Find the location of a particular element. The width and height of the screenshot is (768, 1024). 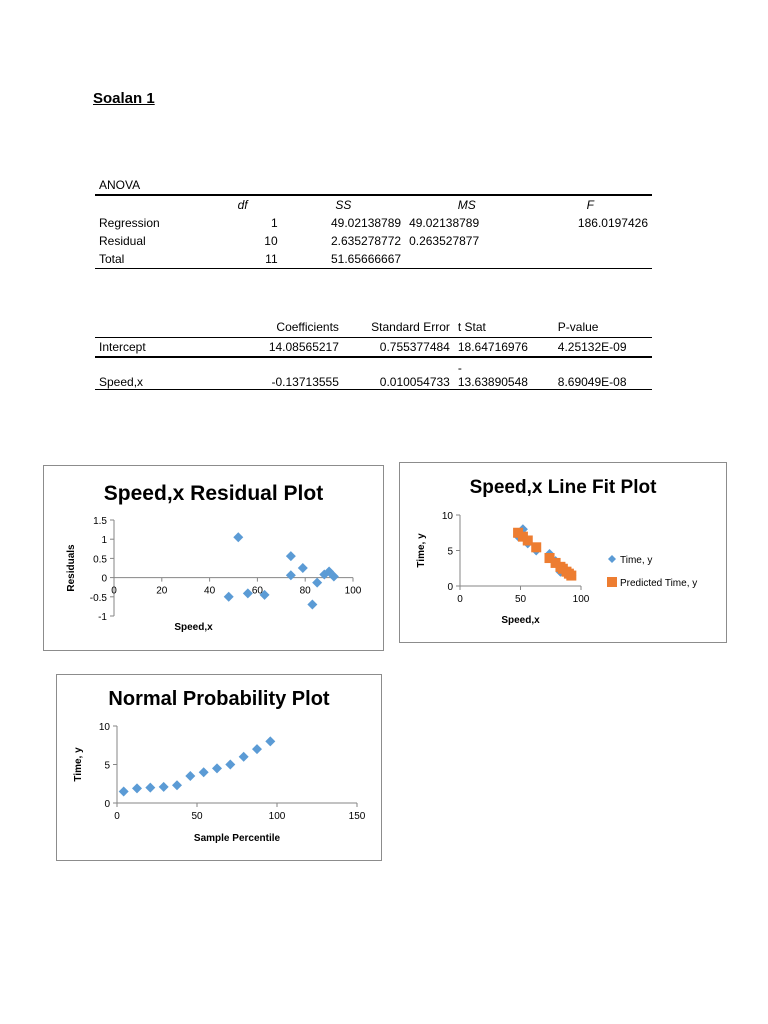

y-tick-label: -0.5 is located at coordinates (99, 598).